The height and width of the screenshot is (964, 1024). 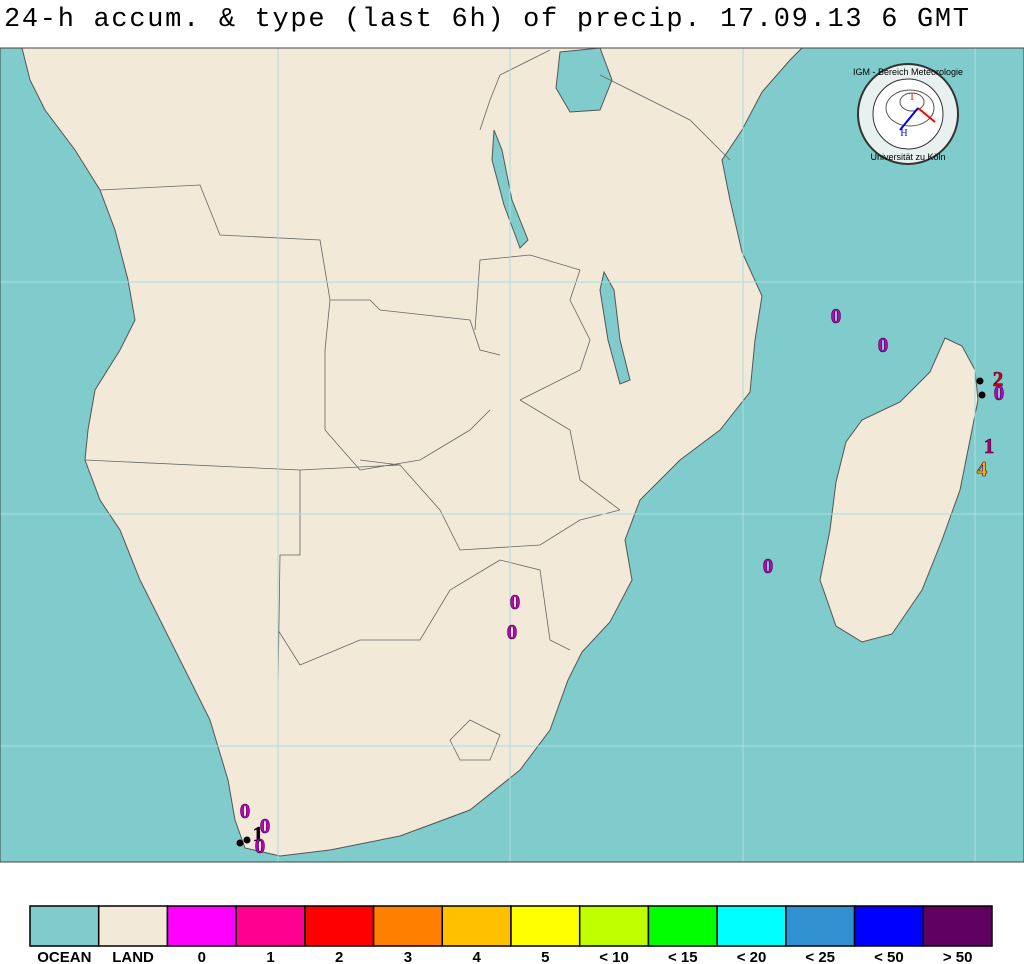 What do you see at coordinates (202, 956) in the screenshot?
I see `legend-label: 0` at bounding box center [202, 956].